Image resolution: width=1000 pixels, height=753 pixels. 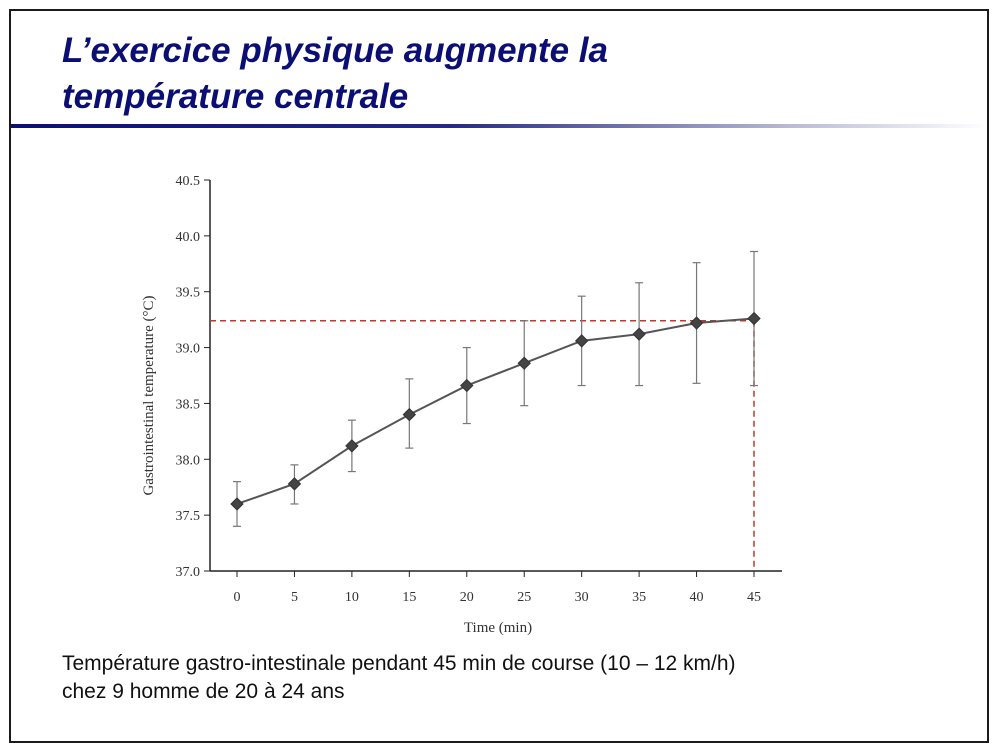 I want to click on x-tick-label: 10, so click(x=352, y=597).